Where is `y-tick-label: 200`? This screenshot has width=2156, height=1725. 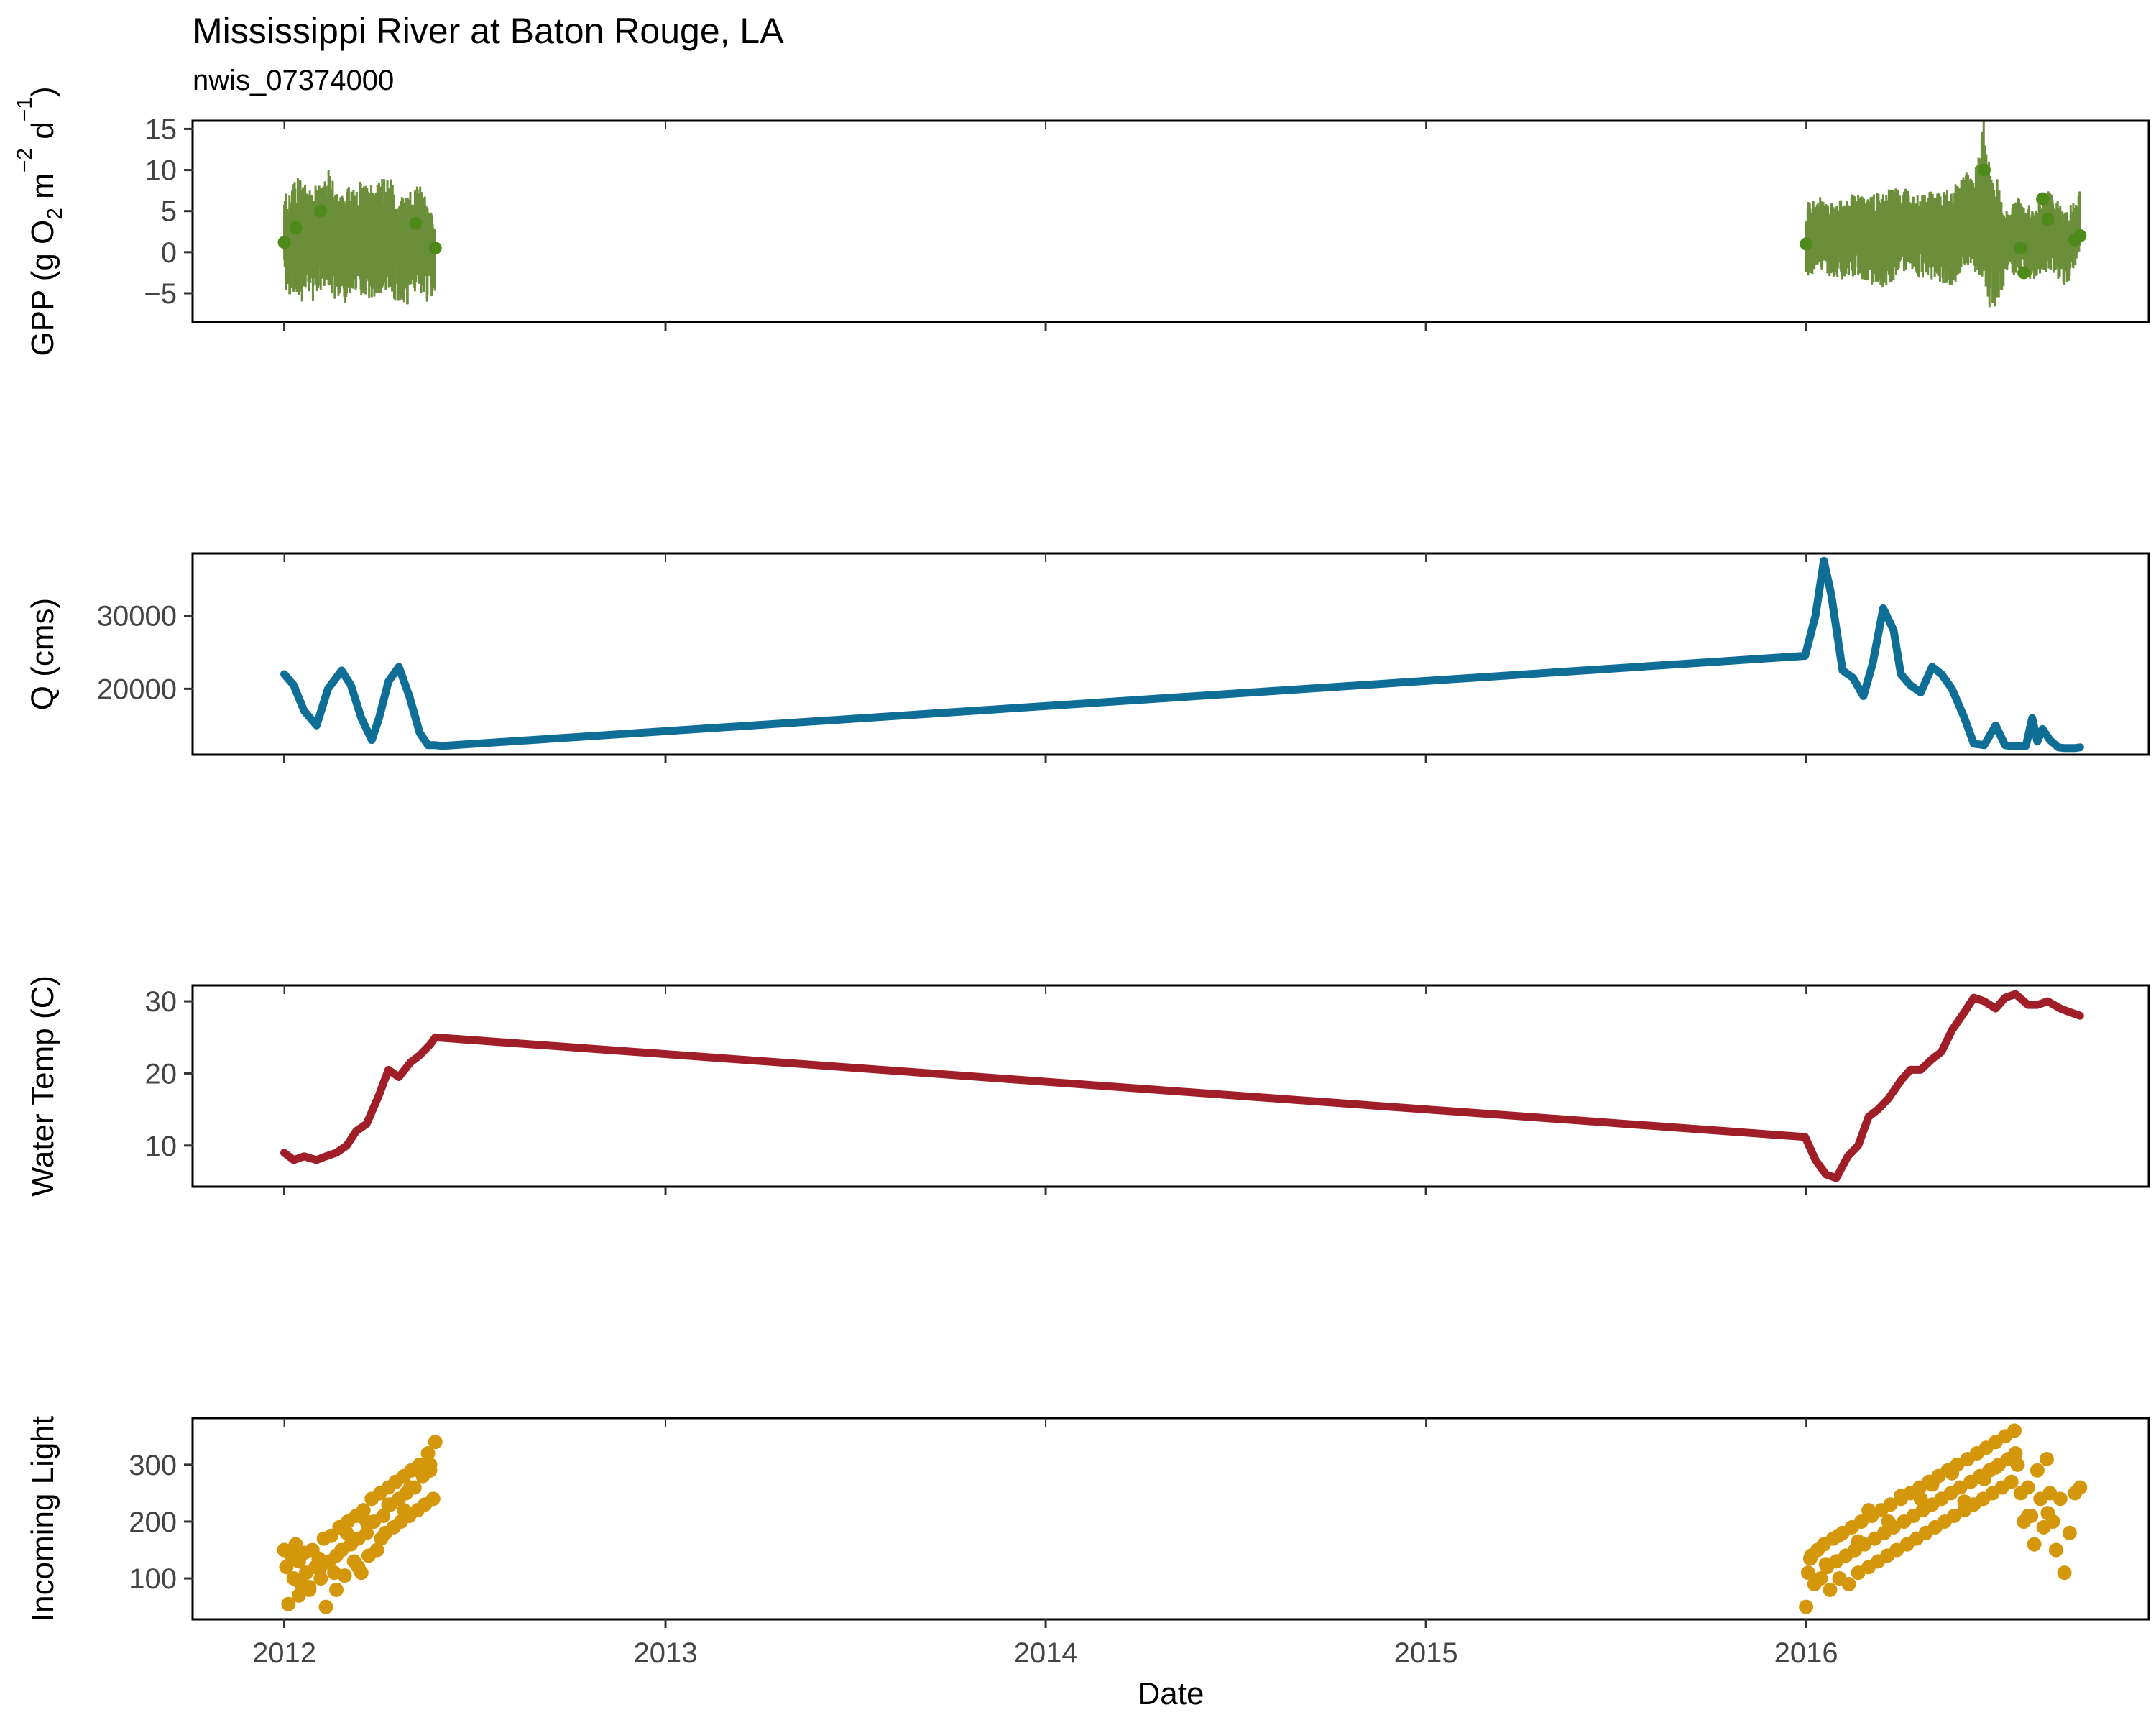 y-tick-label: 200 is located at coordinates (153, 1522).